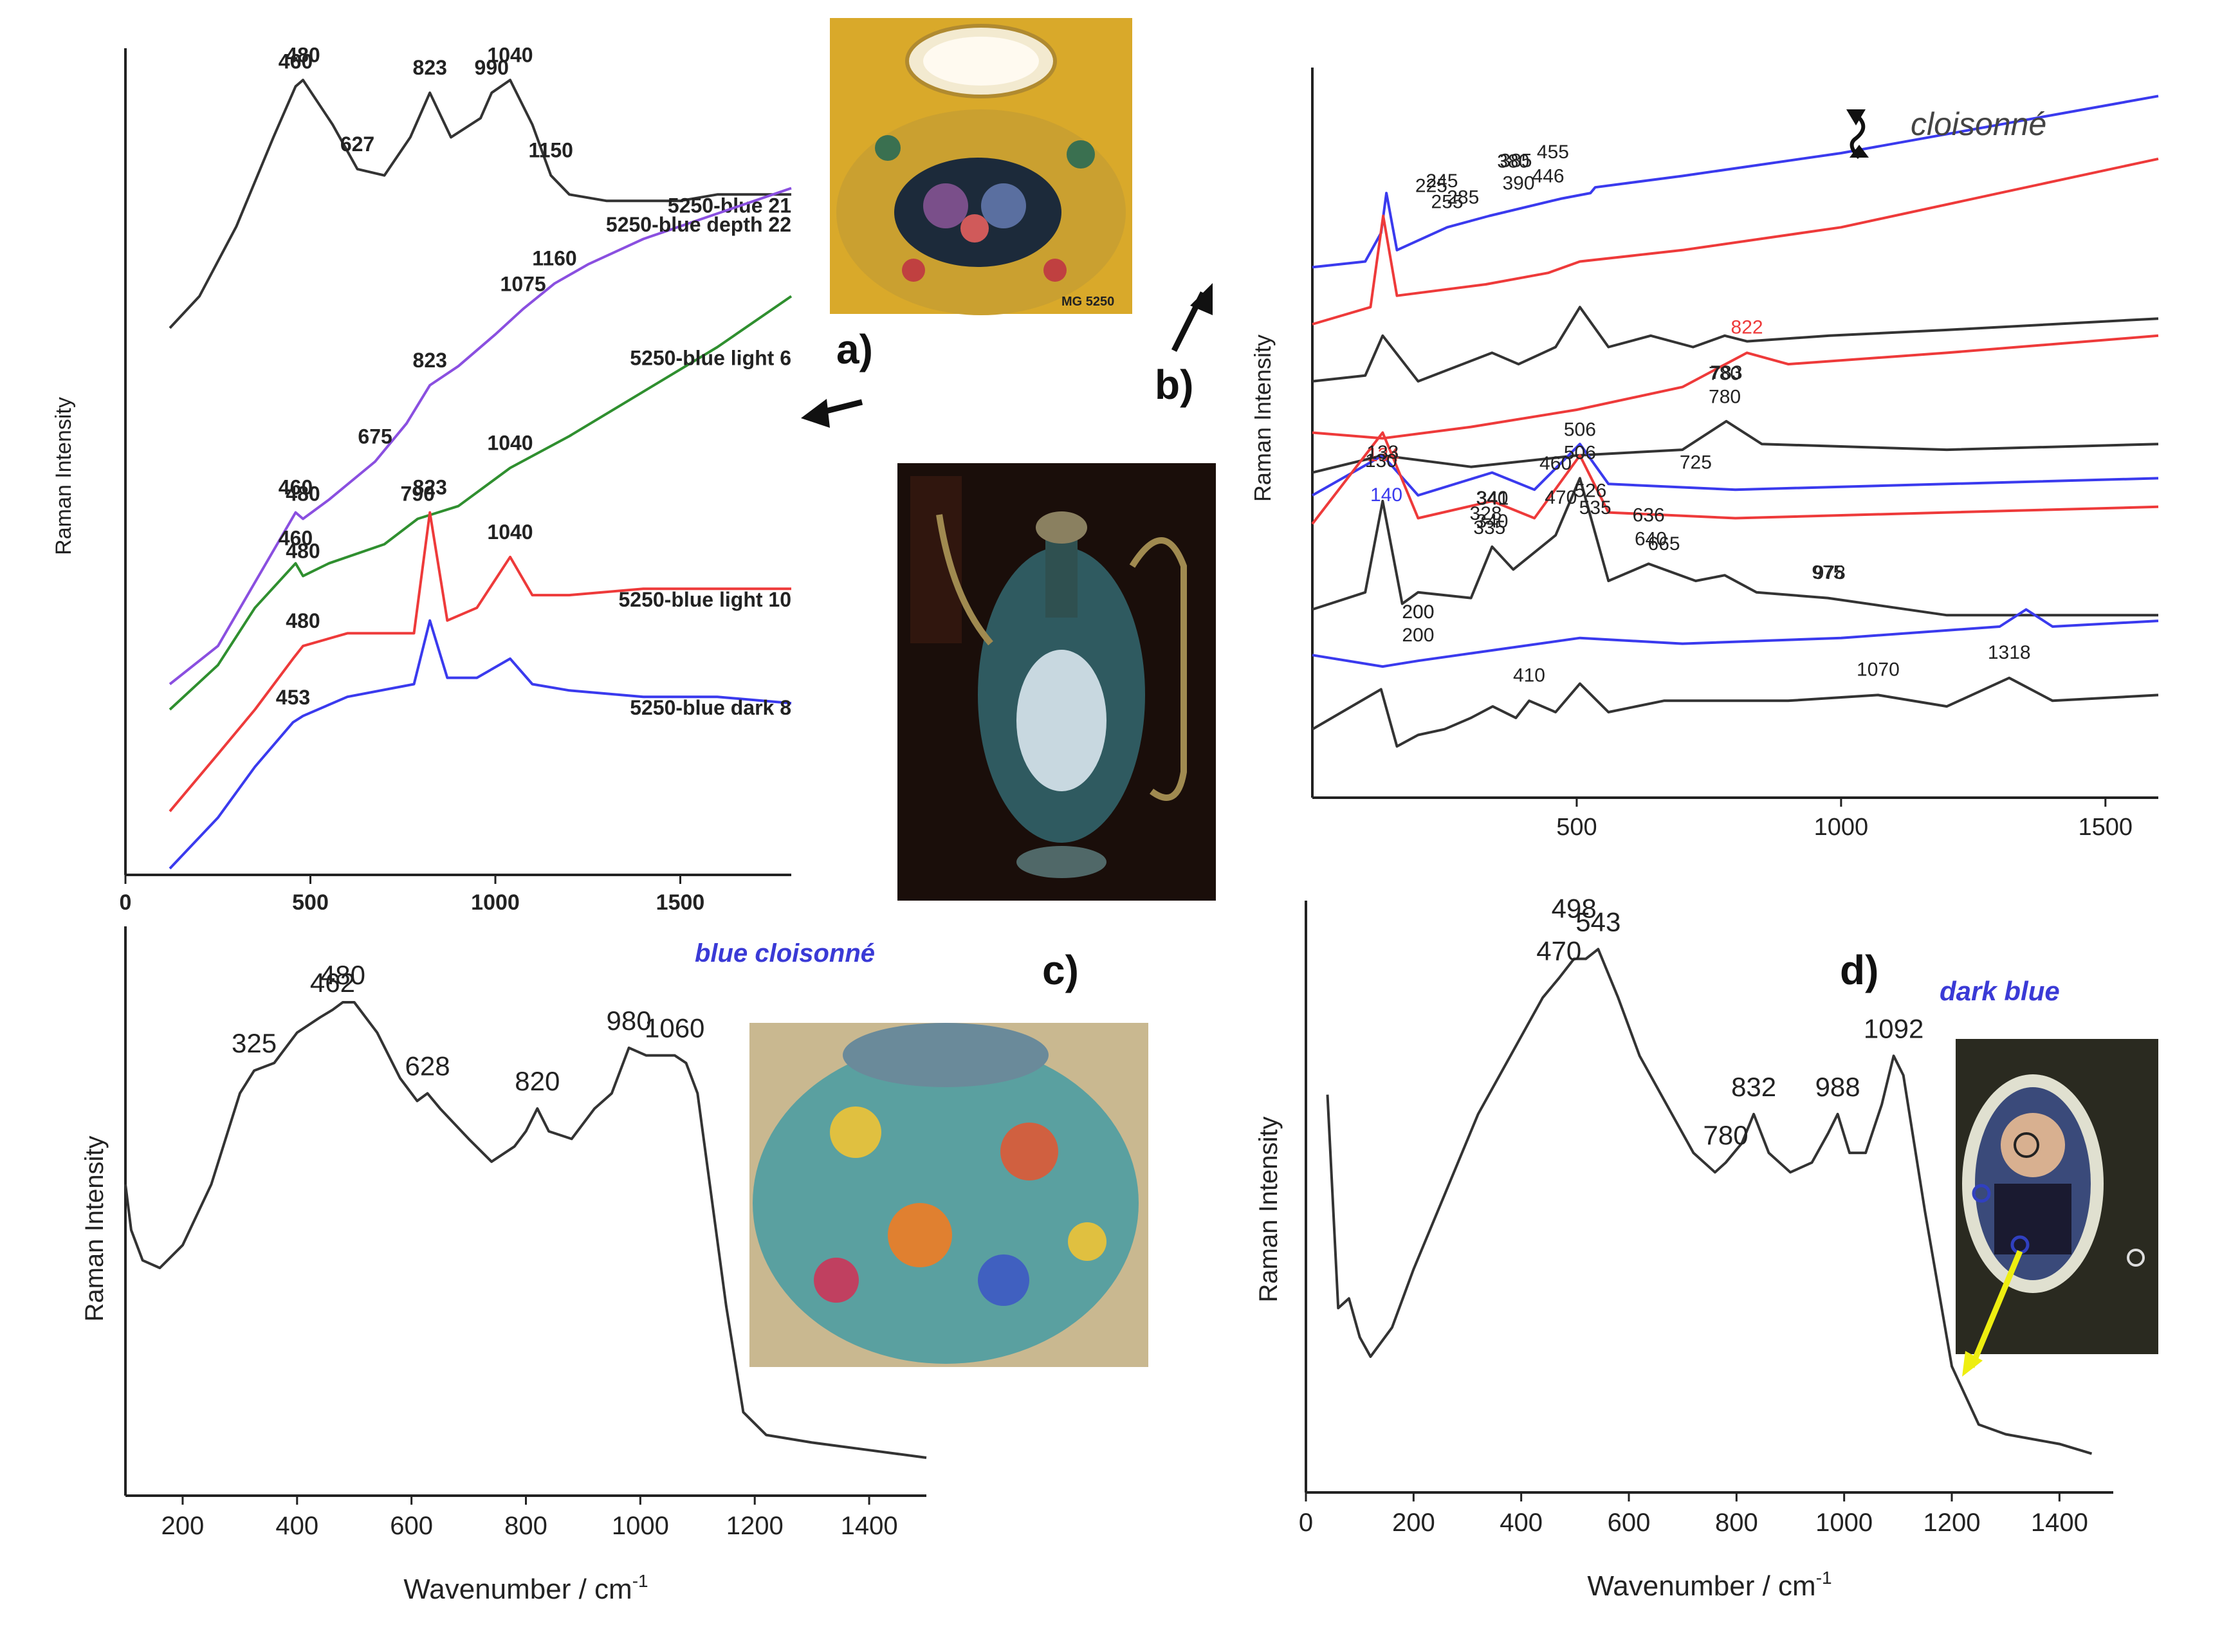  What do you see at coordinates (1597, 922) in the screenshot?
I see `peak-label-d: 543` at bounding box center [1597, 922].